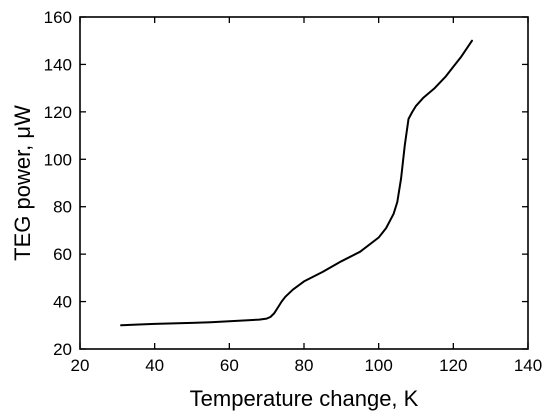 This screenshot has height=420, width=550. I want to click on y-tick-label: 20, so click(62, 349).